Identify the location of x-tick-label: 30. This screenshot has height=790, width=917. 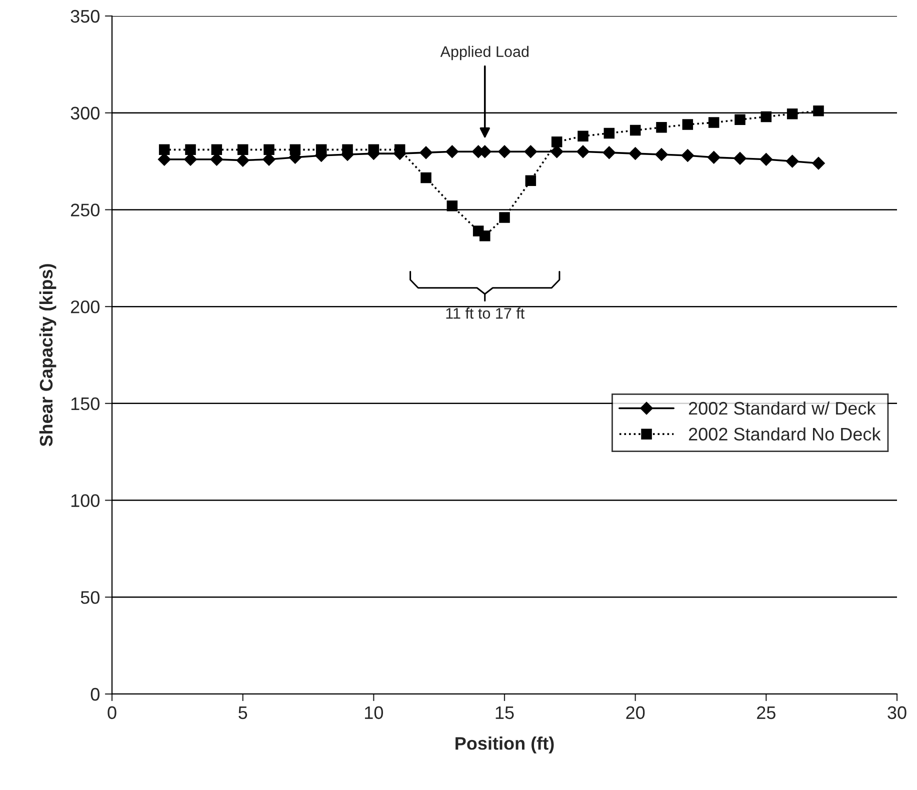
(897, 713).